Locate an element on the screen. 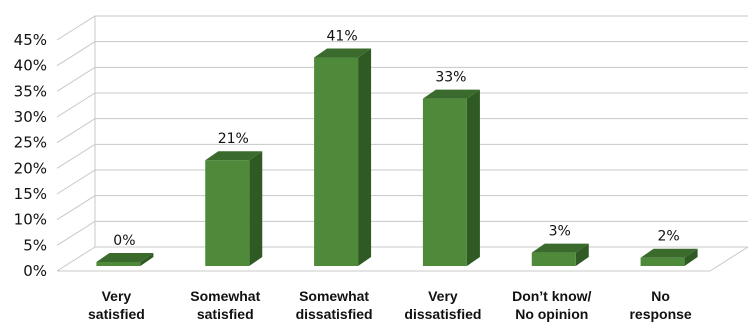  y-tick-label: 40% is located at coordinates (30, 66).